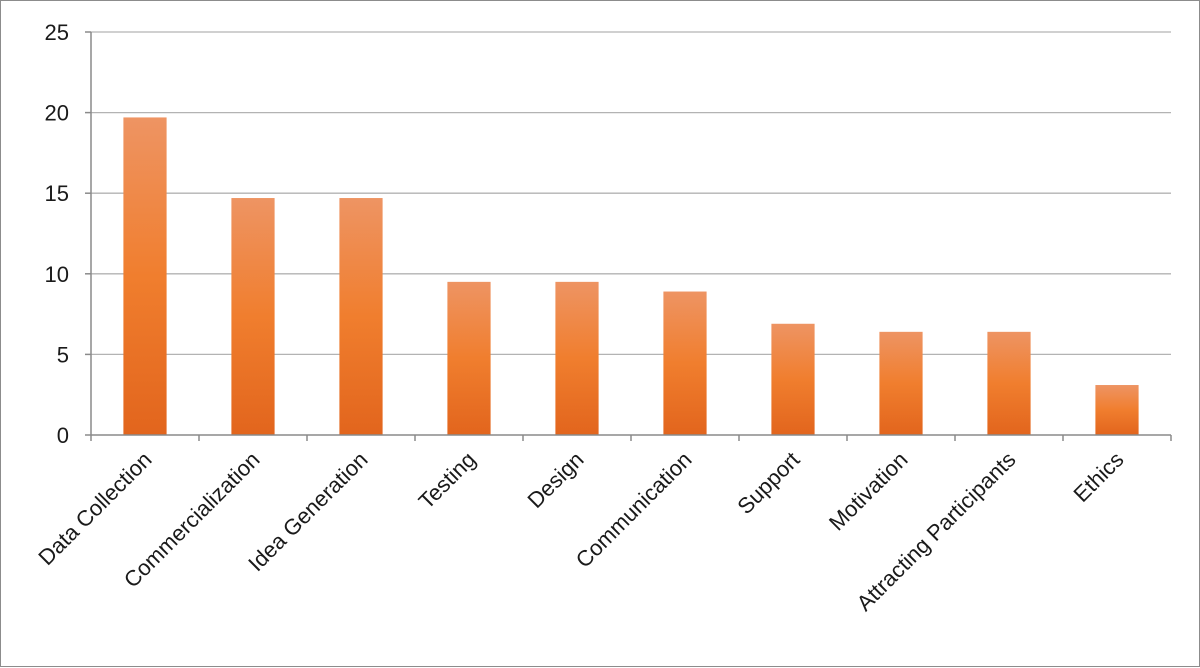 This screenshot has height=668, width=1200. I want to click on x-tick-label: Motivation, so click(868, 491).